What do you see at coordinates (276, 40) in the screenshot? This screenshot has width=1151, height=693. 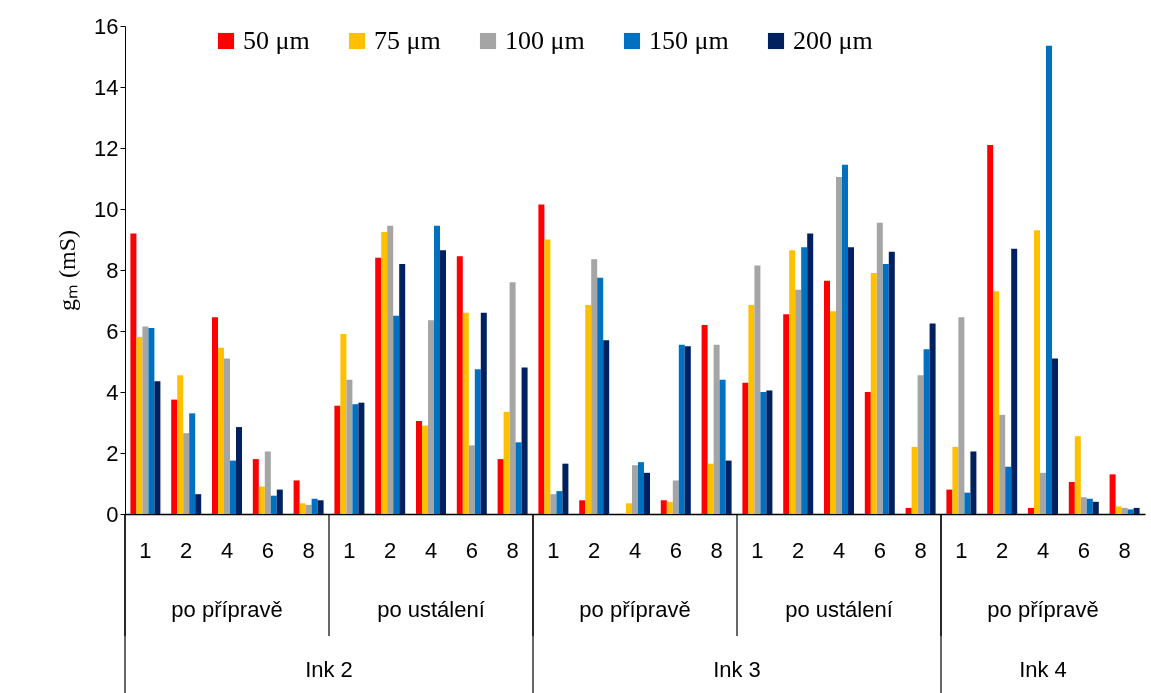 I see `legend-label: 50 μm` at bounding box center [276, 40].